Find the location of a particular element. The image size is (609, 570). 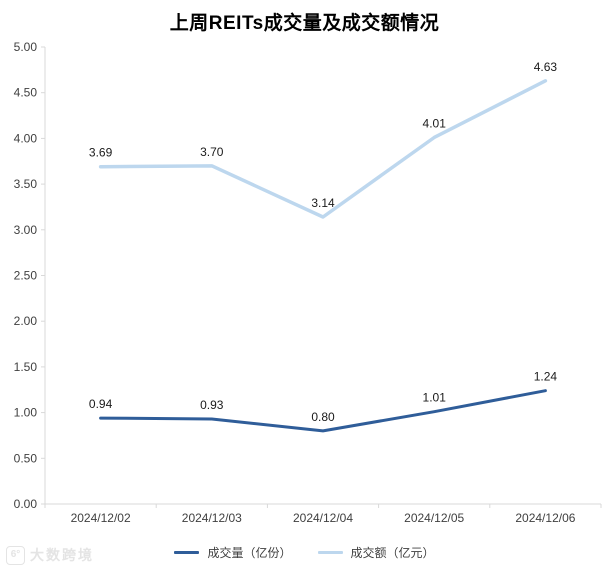

svg-text: 1.50 is located at coordinates (26, 367).